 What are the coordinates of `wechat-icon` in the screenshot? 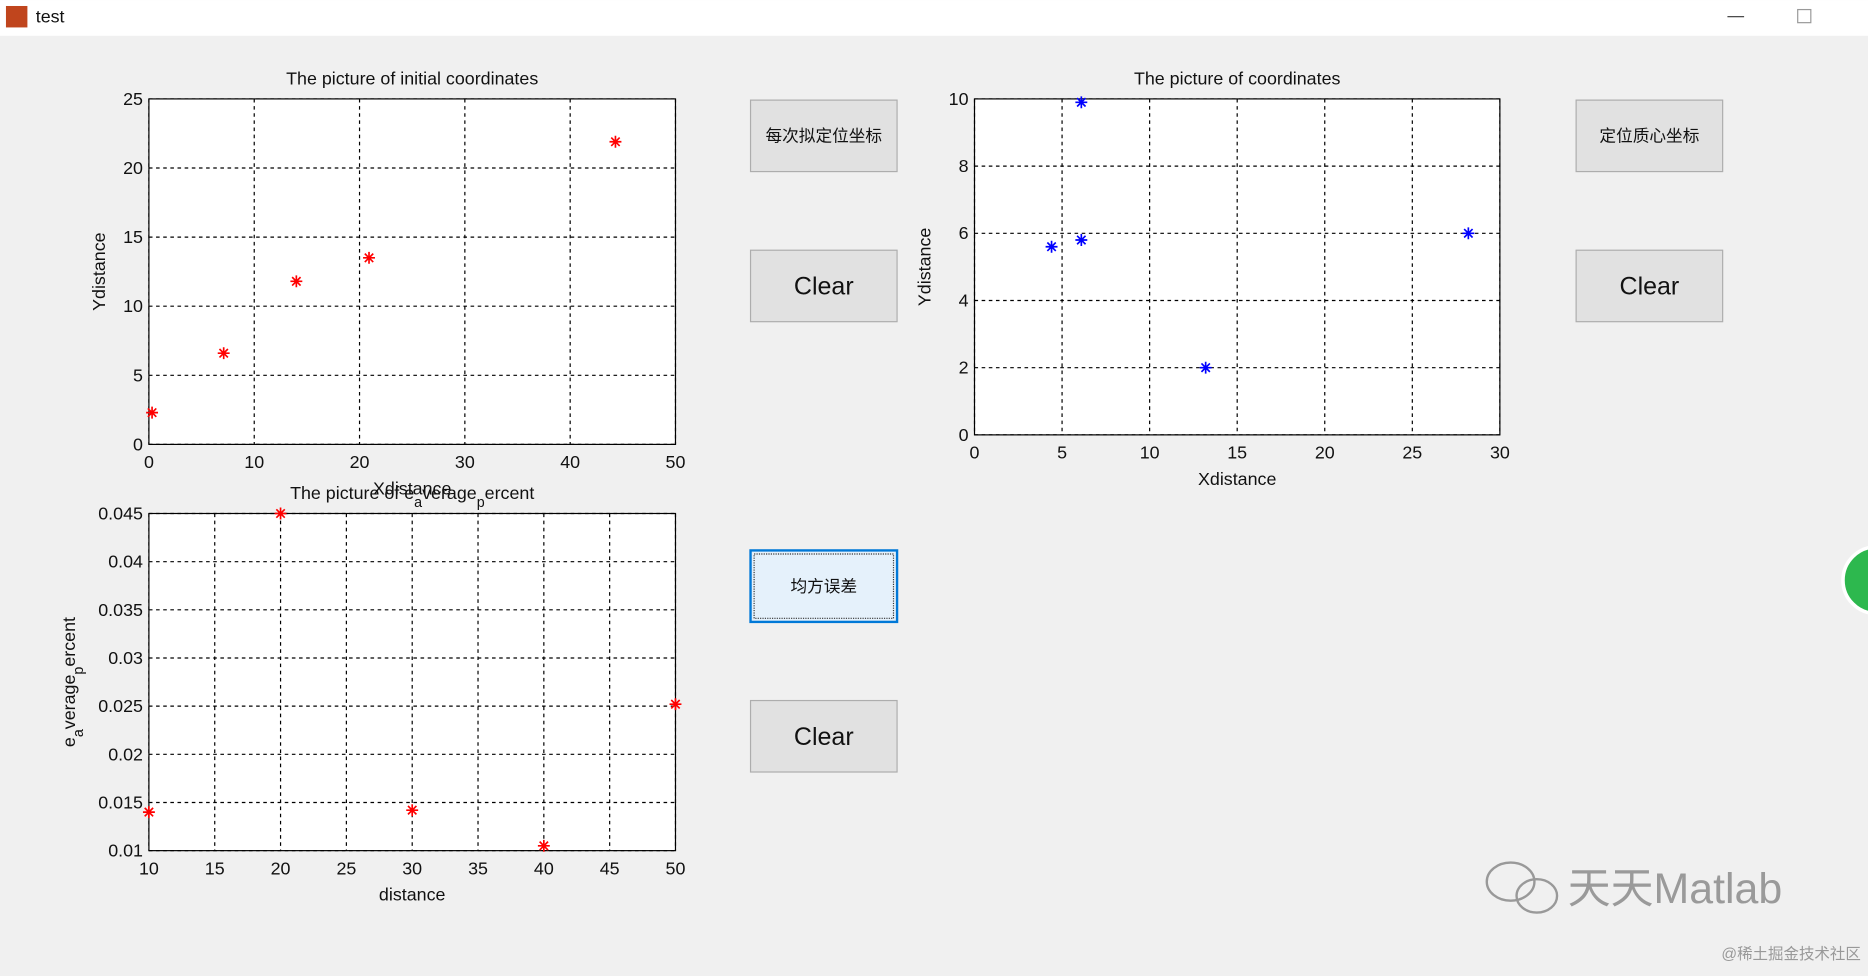 It's located at (1522, 887).